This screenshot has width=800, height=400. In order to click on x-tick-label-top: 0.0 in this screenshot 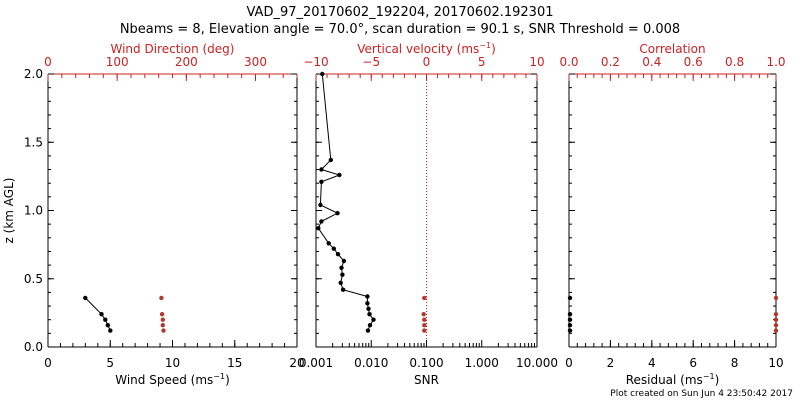, I will do `click(568, 62)`.